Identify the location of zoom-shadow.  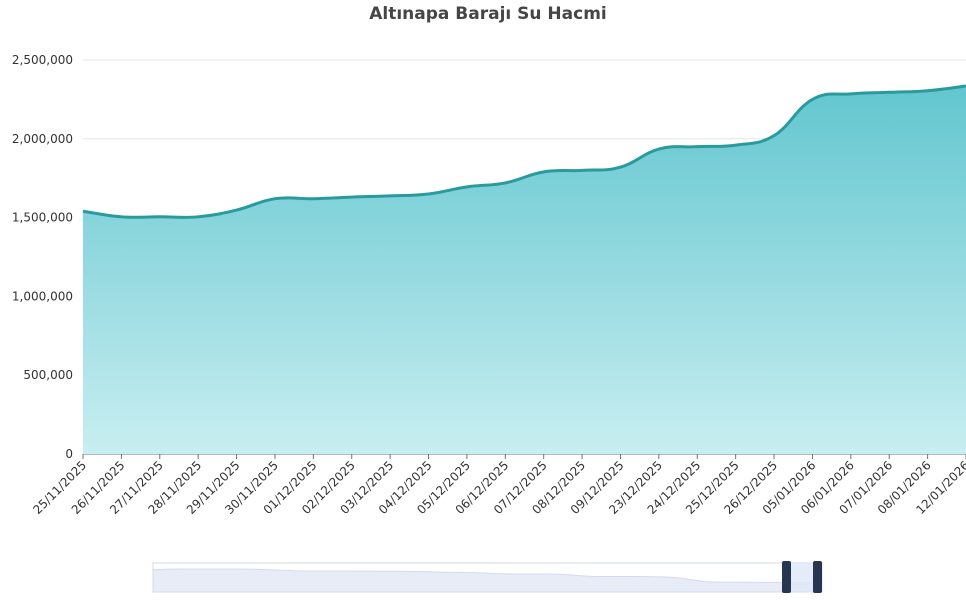
(487, 580).